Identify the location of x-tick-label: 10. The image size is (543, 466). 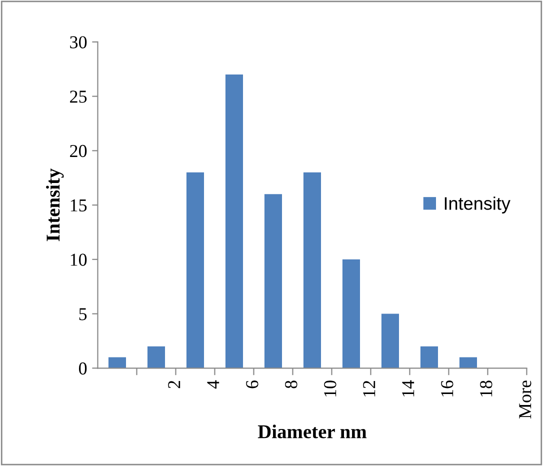
(330, 388).